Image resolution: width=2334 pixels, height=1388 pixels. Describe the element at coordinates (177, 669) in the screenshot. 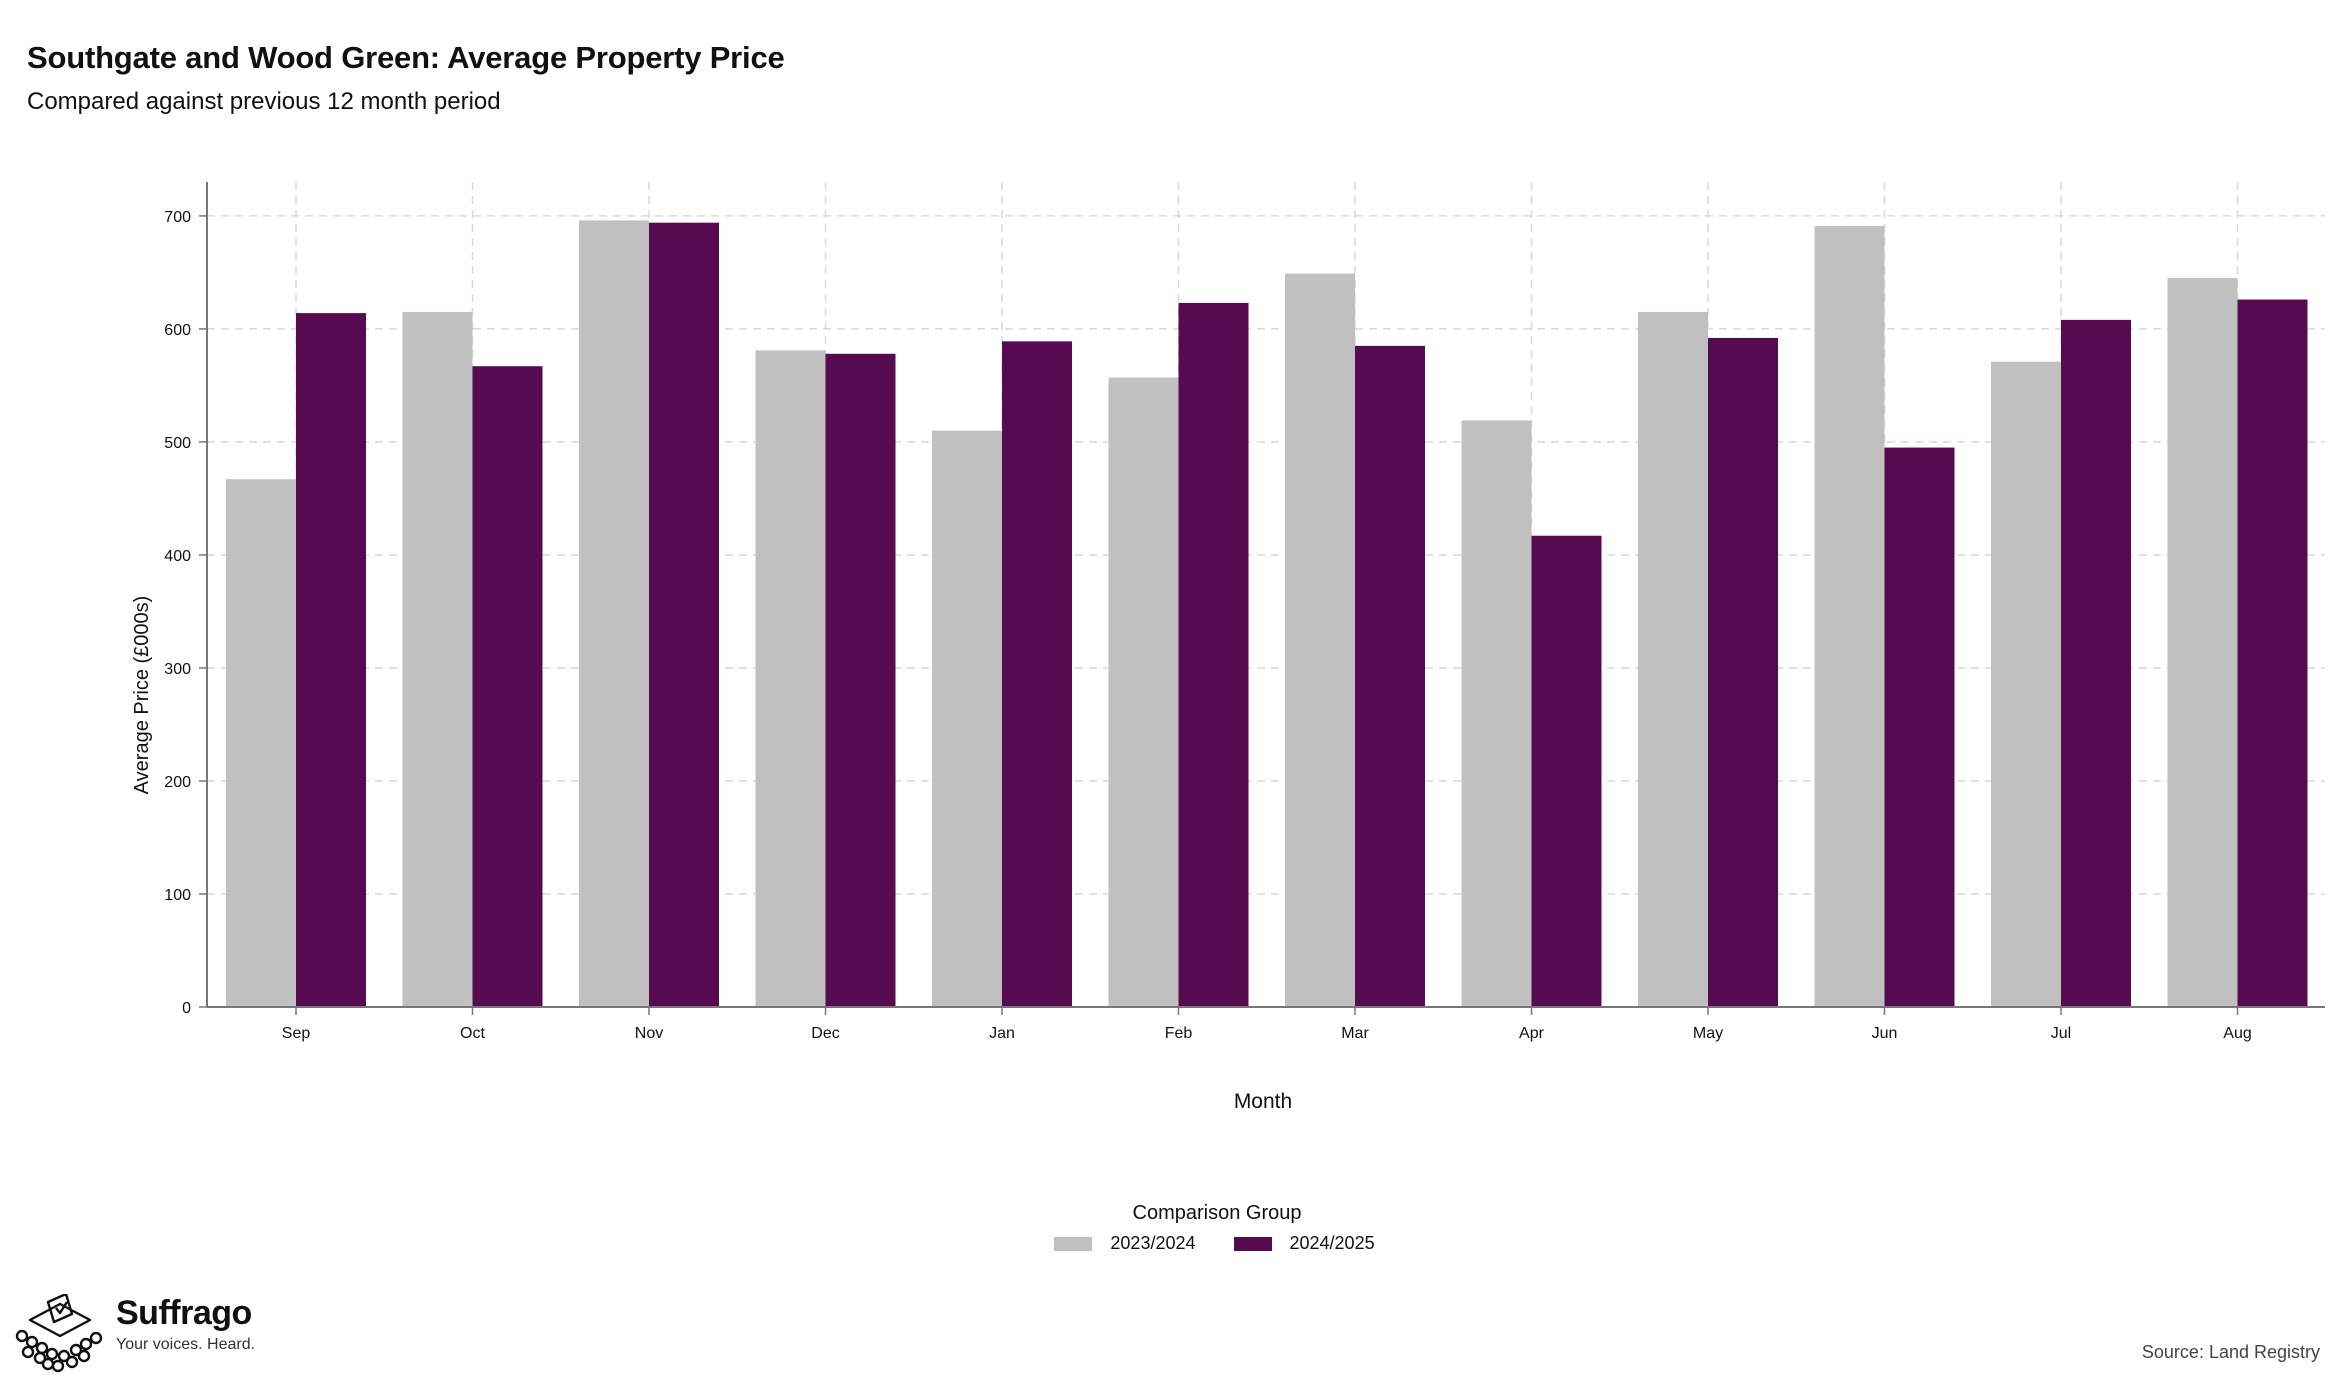

I see `y-tick-label: 300` at that location.